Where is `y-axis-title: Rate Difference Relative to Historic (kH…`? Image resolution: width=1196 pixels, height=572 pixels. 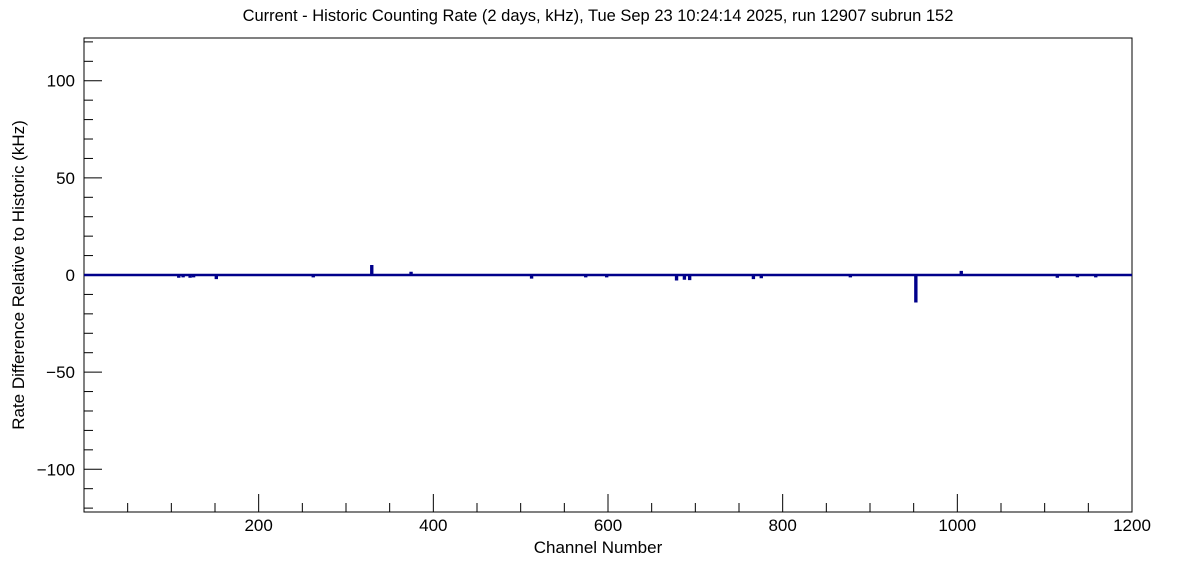 y-axis-title: Rate Difference Relative to Historic (kH… is located at coordinates (18, 275).